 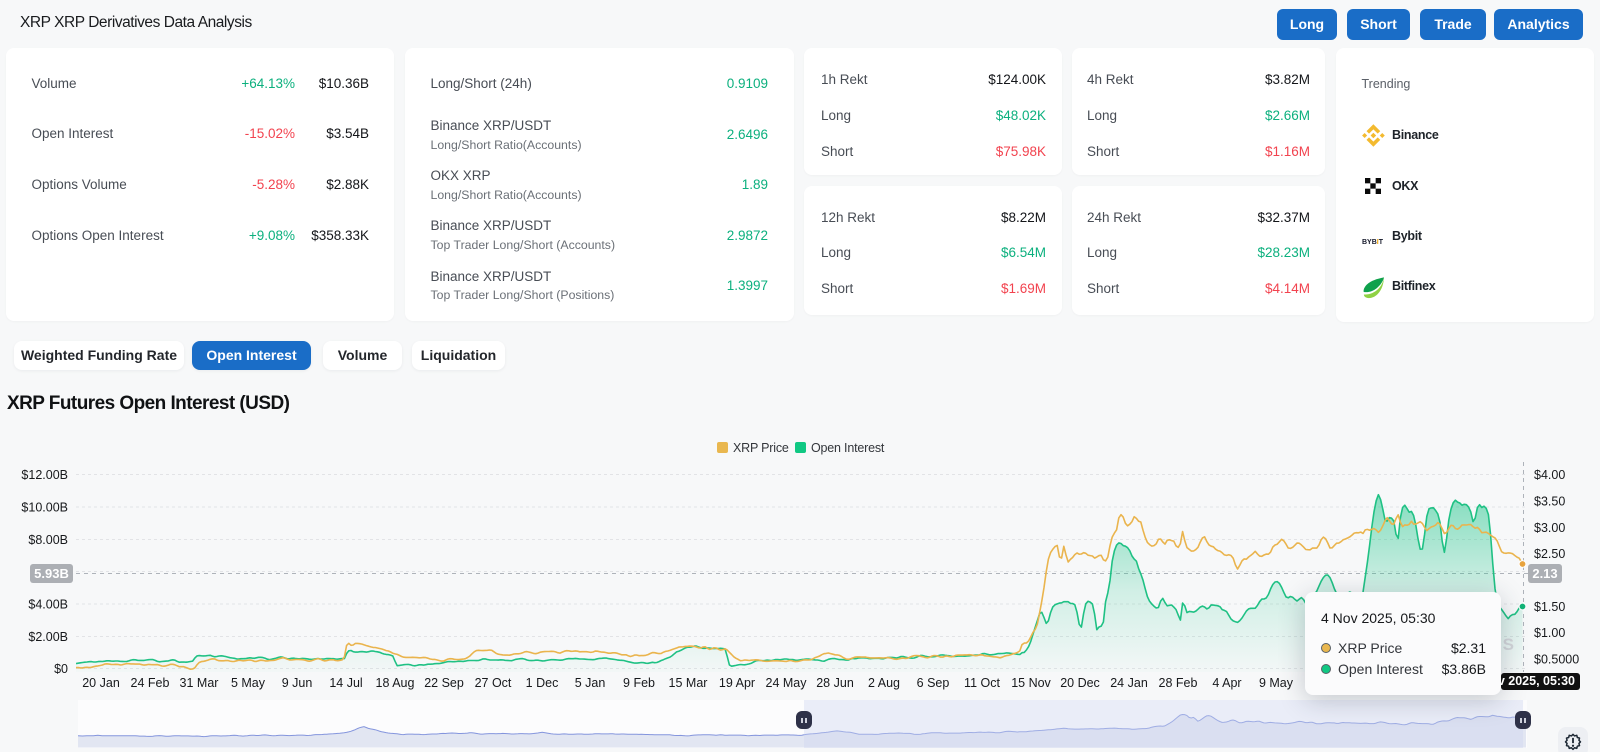 I want to click on svg-text: $8.00B, so click(x=48, y=540).